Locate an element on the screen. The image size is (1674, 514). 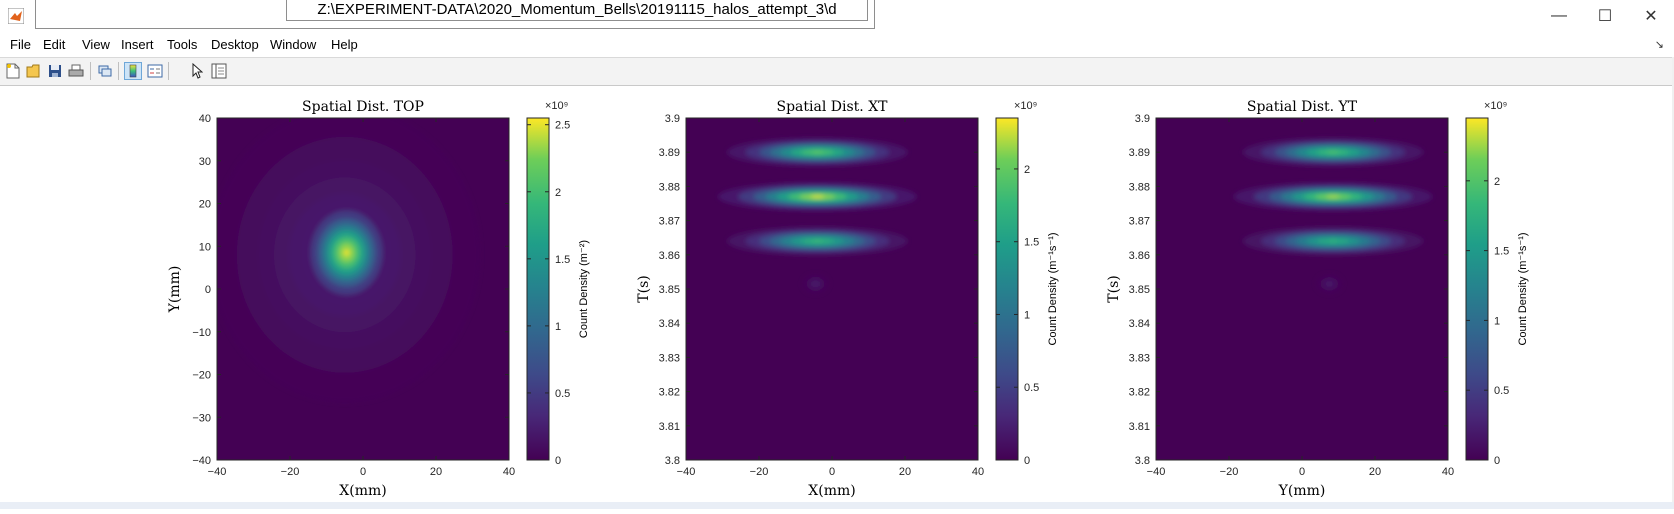
pointer-icon is located at coordinates (197, 71).